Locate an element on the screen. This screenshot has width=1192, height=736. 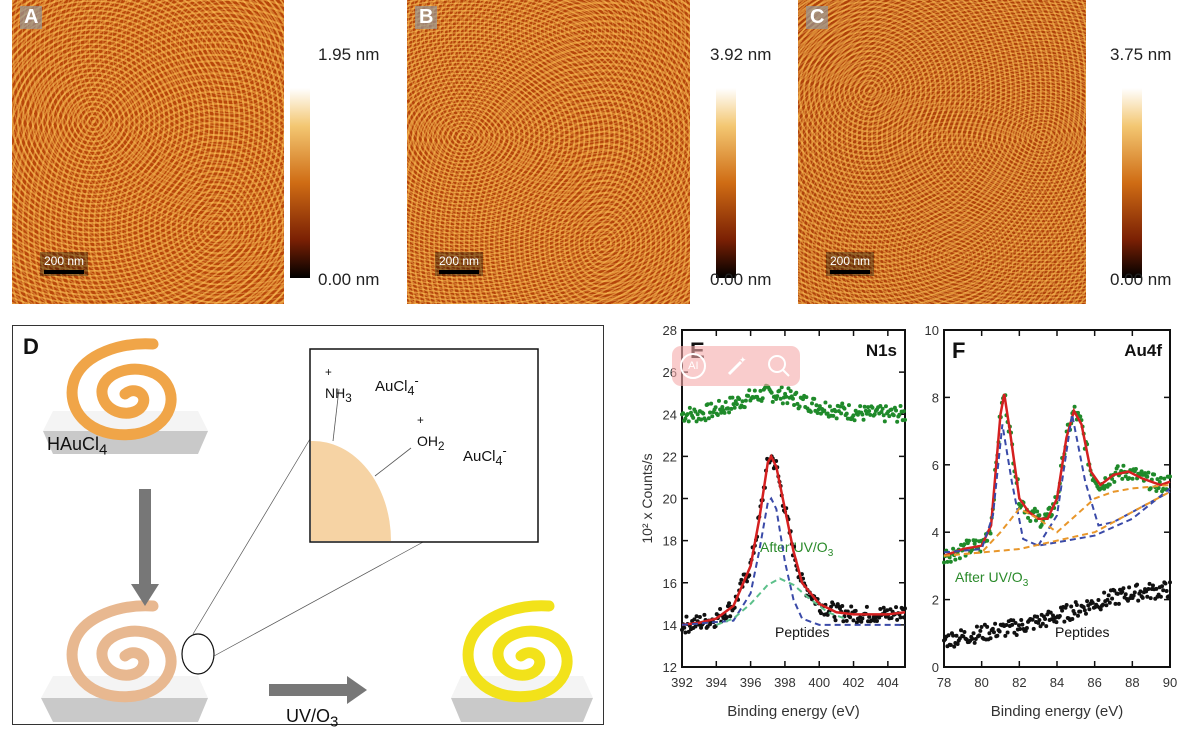
x-tick-label: 78 is located at coordinates (944, 682).